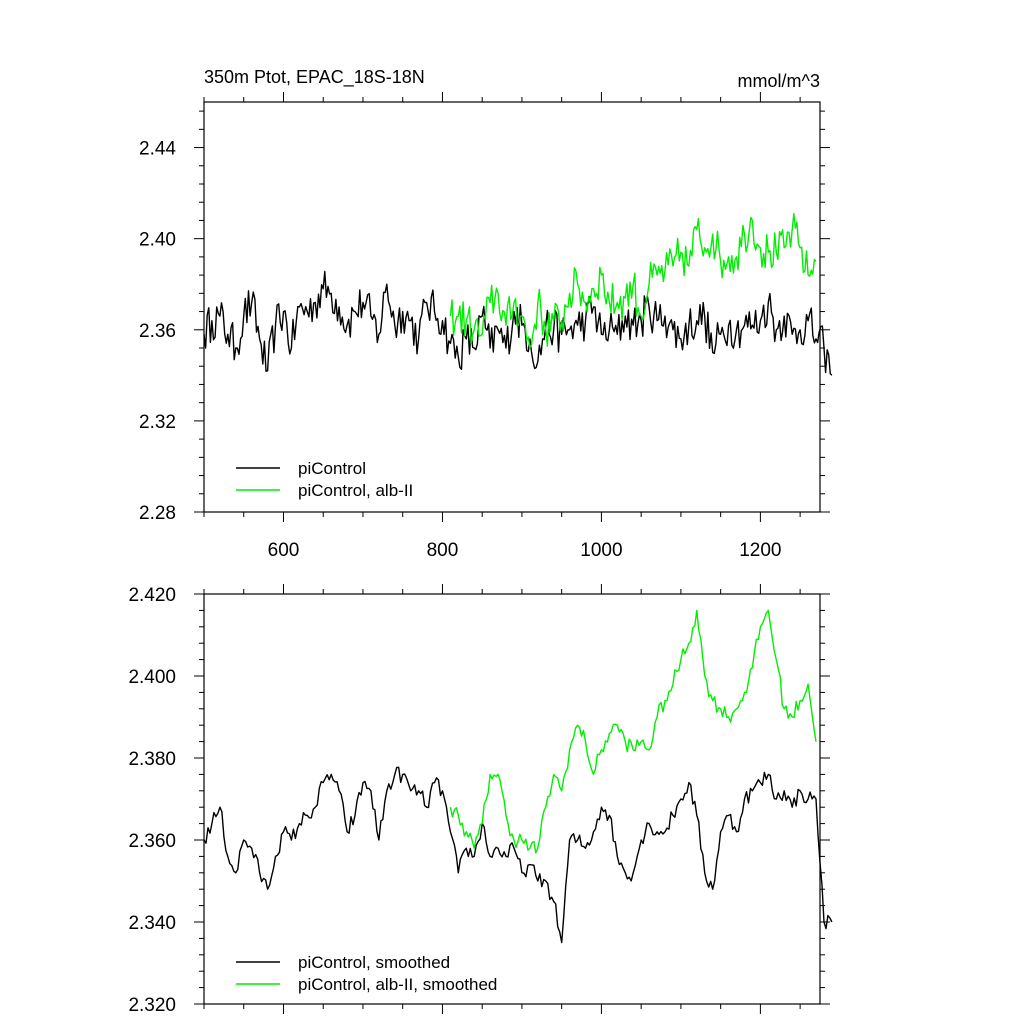  What do you see at coordinates (332, 468) in the screenshot?
I see `legend-label-picontrol: piControl` at bounding box center [332, 468].